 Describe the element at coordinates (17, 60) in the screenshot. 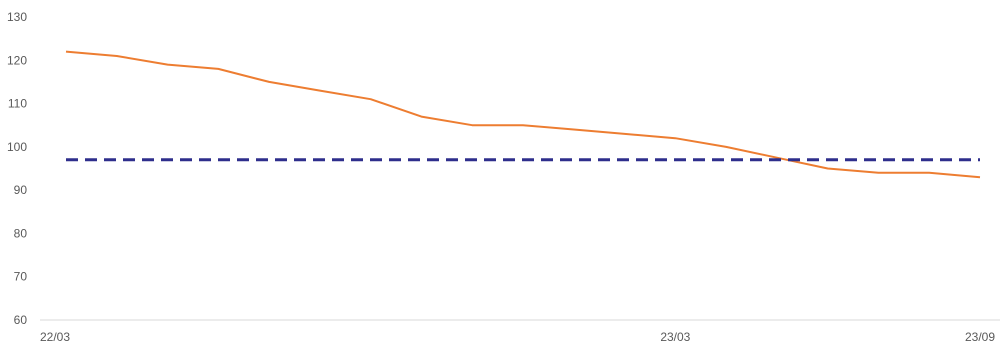

I see `y-tick-label: 120` at that location.